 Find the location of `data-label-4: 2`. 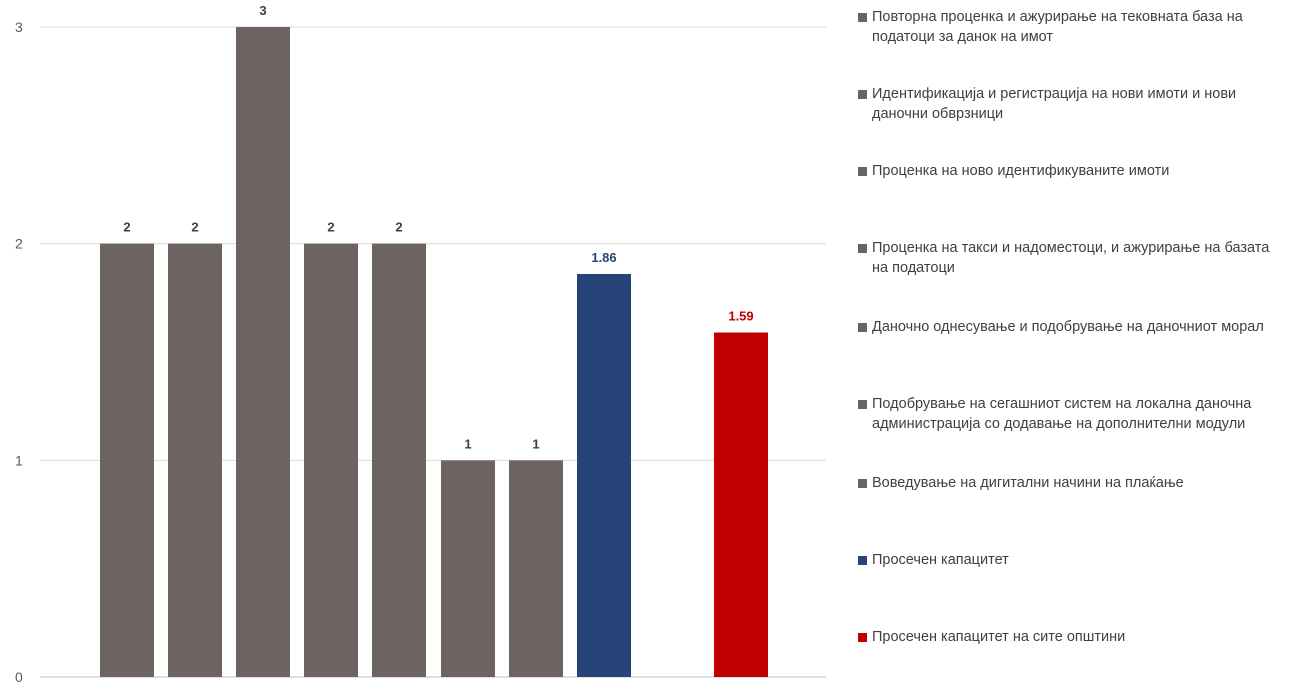

data-label-4: 2 is located at coordinates (330, 227).